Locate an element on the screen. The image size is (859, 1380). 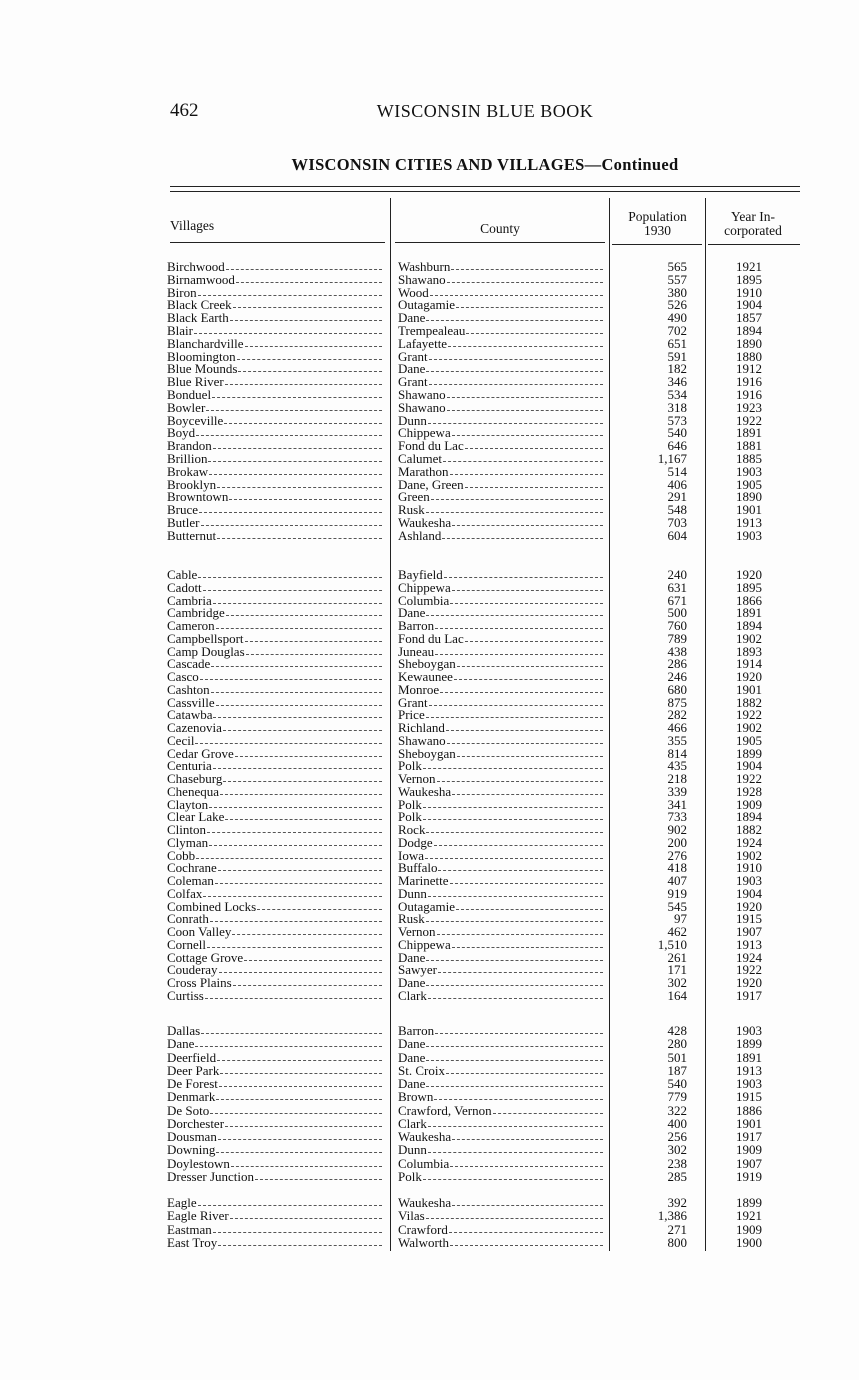
county-name-cell: Outagamie is located at coordinates (501, 906).